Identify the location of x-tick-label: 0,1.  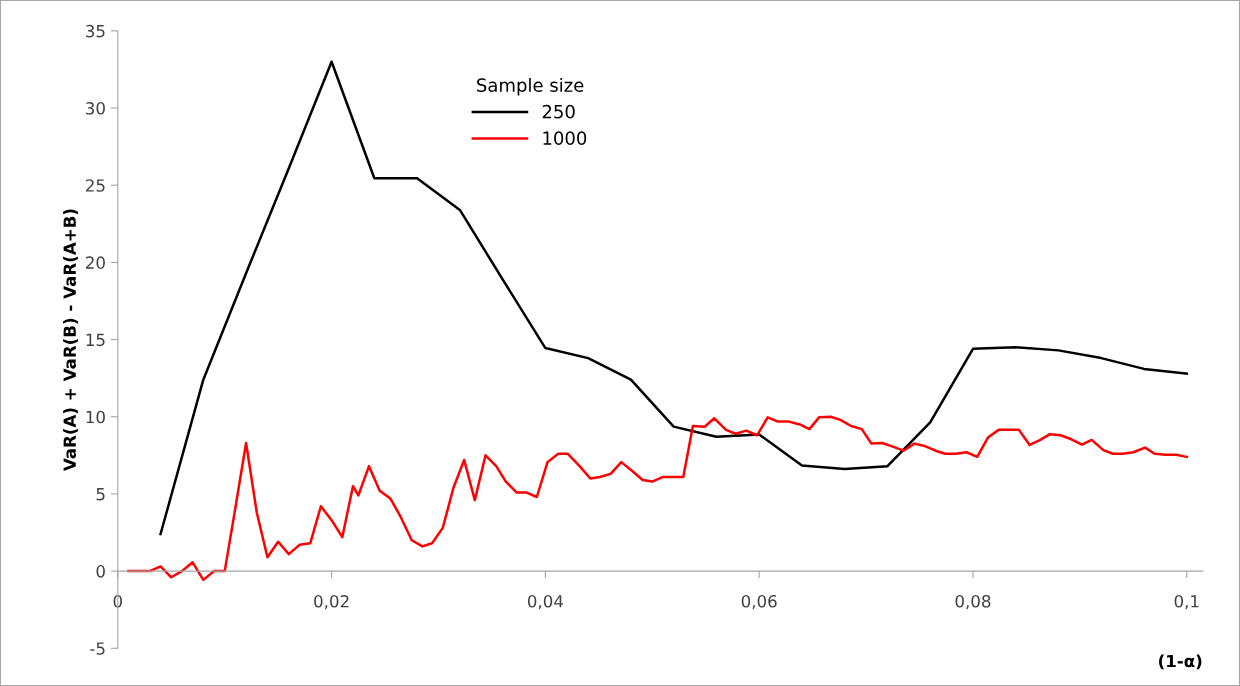
(1186, 602).